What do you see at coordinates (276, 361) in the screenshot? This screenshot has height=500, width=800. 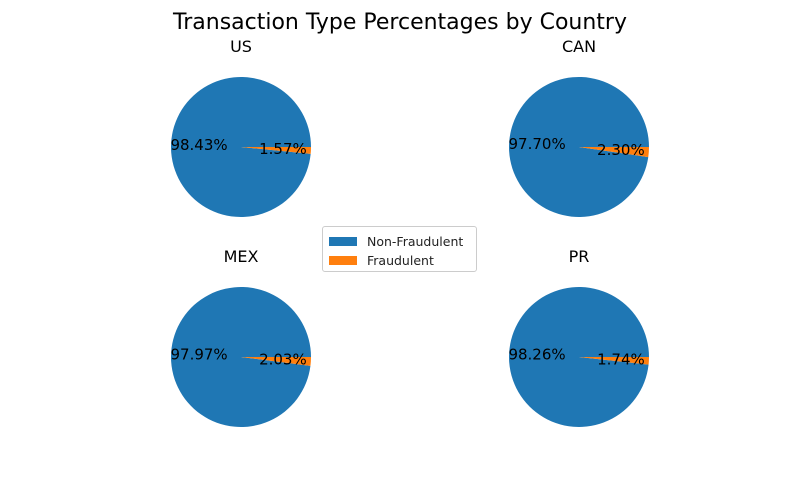 I see `pie-slice-mex-fraudulent` at bounding box center [276, 361].